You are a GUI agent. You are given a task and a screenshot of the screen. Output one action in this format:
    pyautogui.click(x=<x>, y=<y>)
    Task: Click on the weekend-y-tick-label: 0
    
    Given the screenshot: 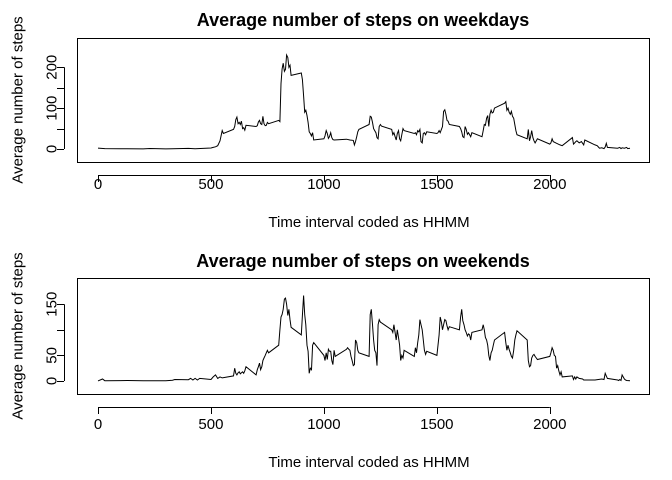 What is the action you would take?
    pyautogui.click(x=52, y=381)
    